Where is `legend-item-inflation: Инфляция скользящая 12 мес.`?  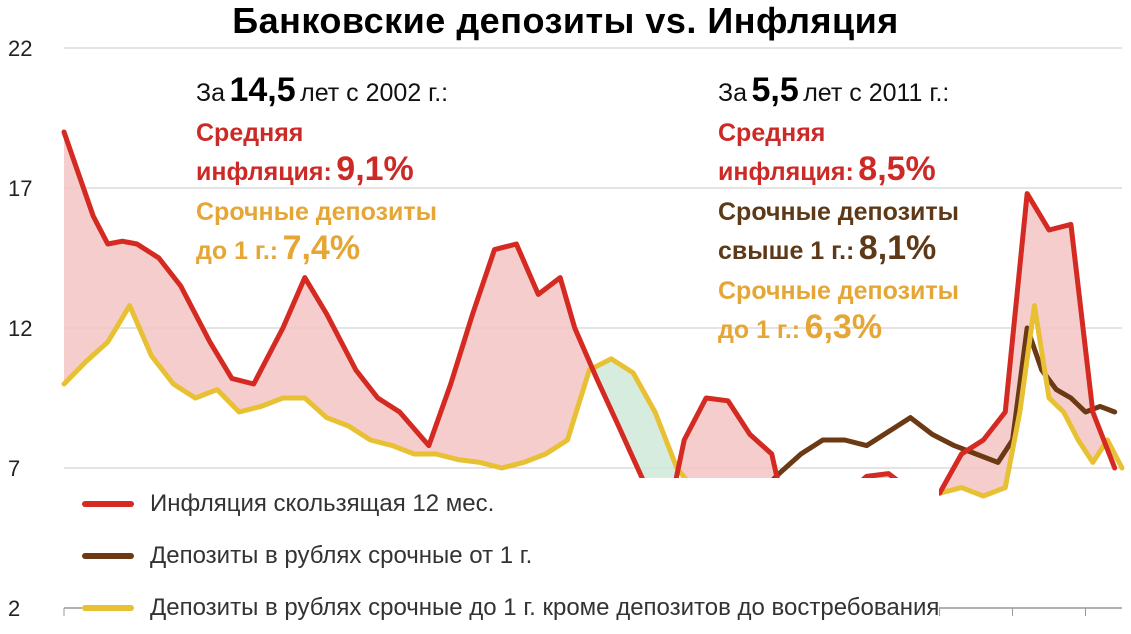
legend-item-inflation: Инфляция скользящая 12 мес. is located at coordinates (510, 504).